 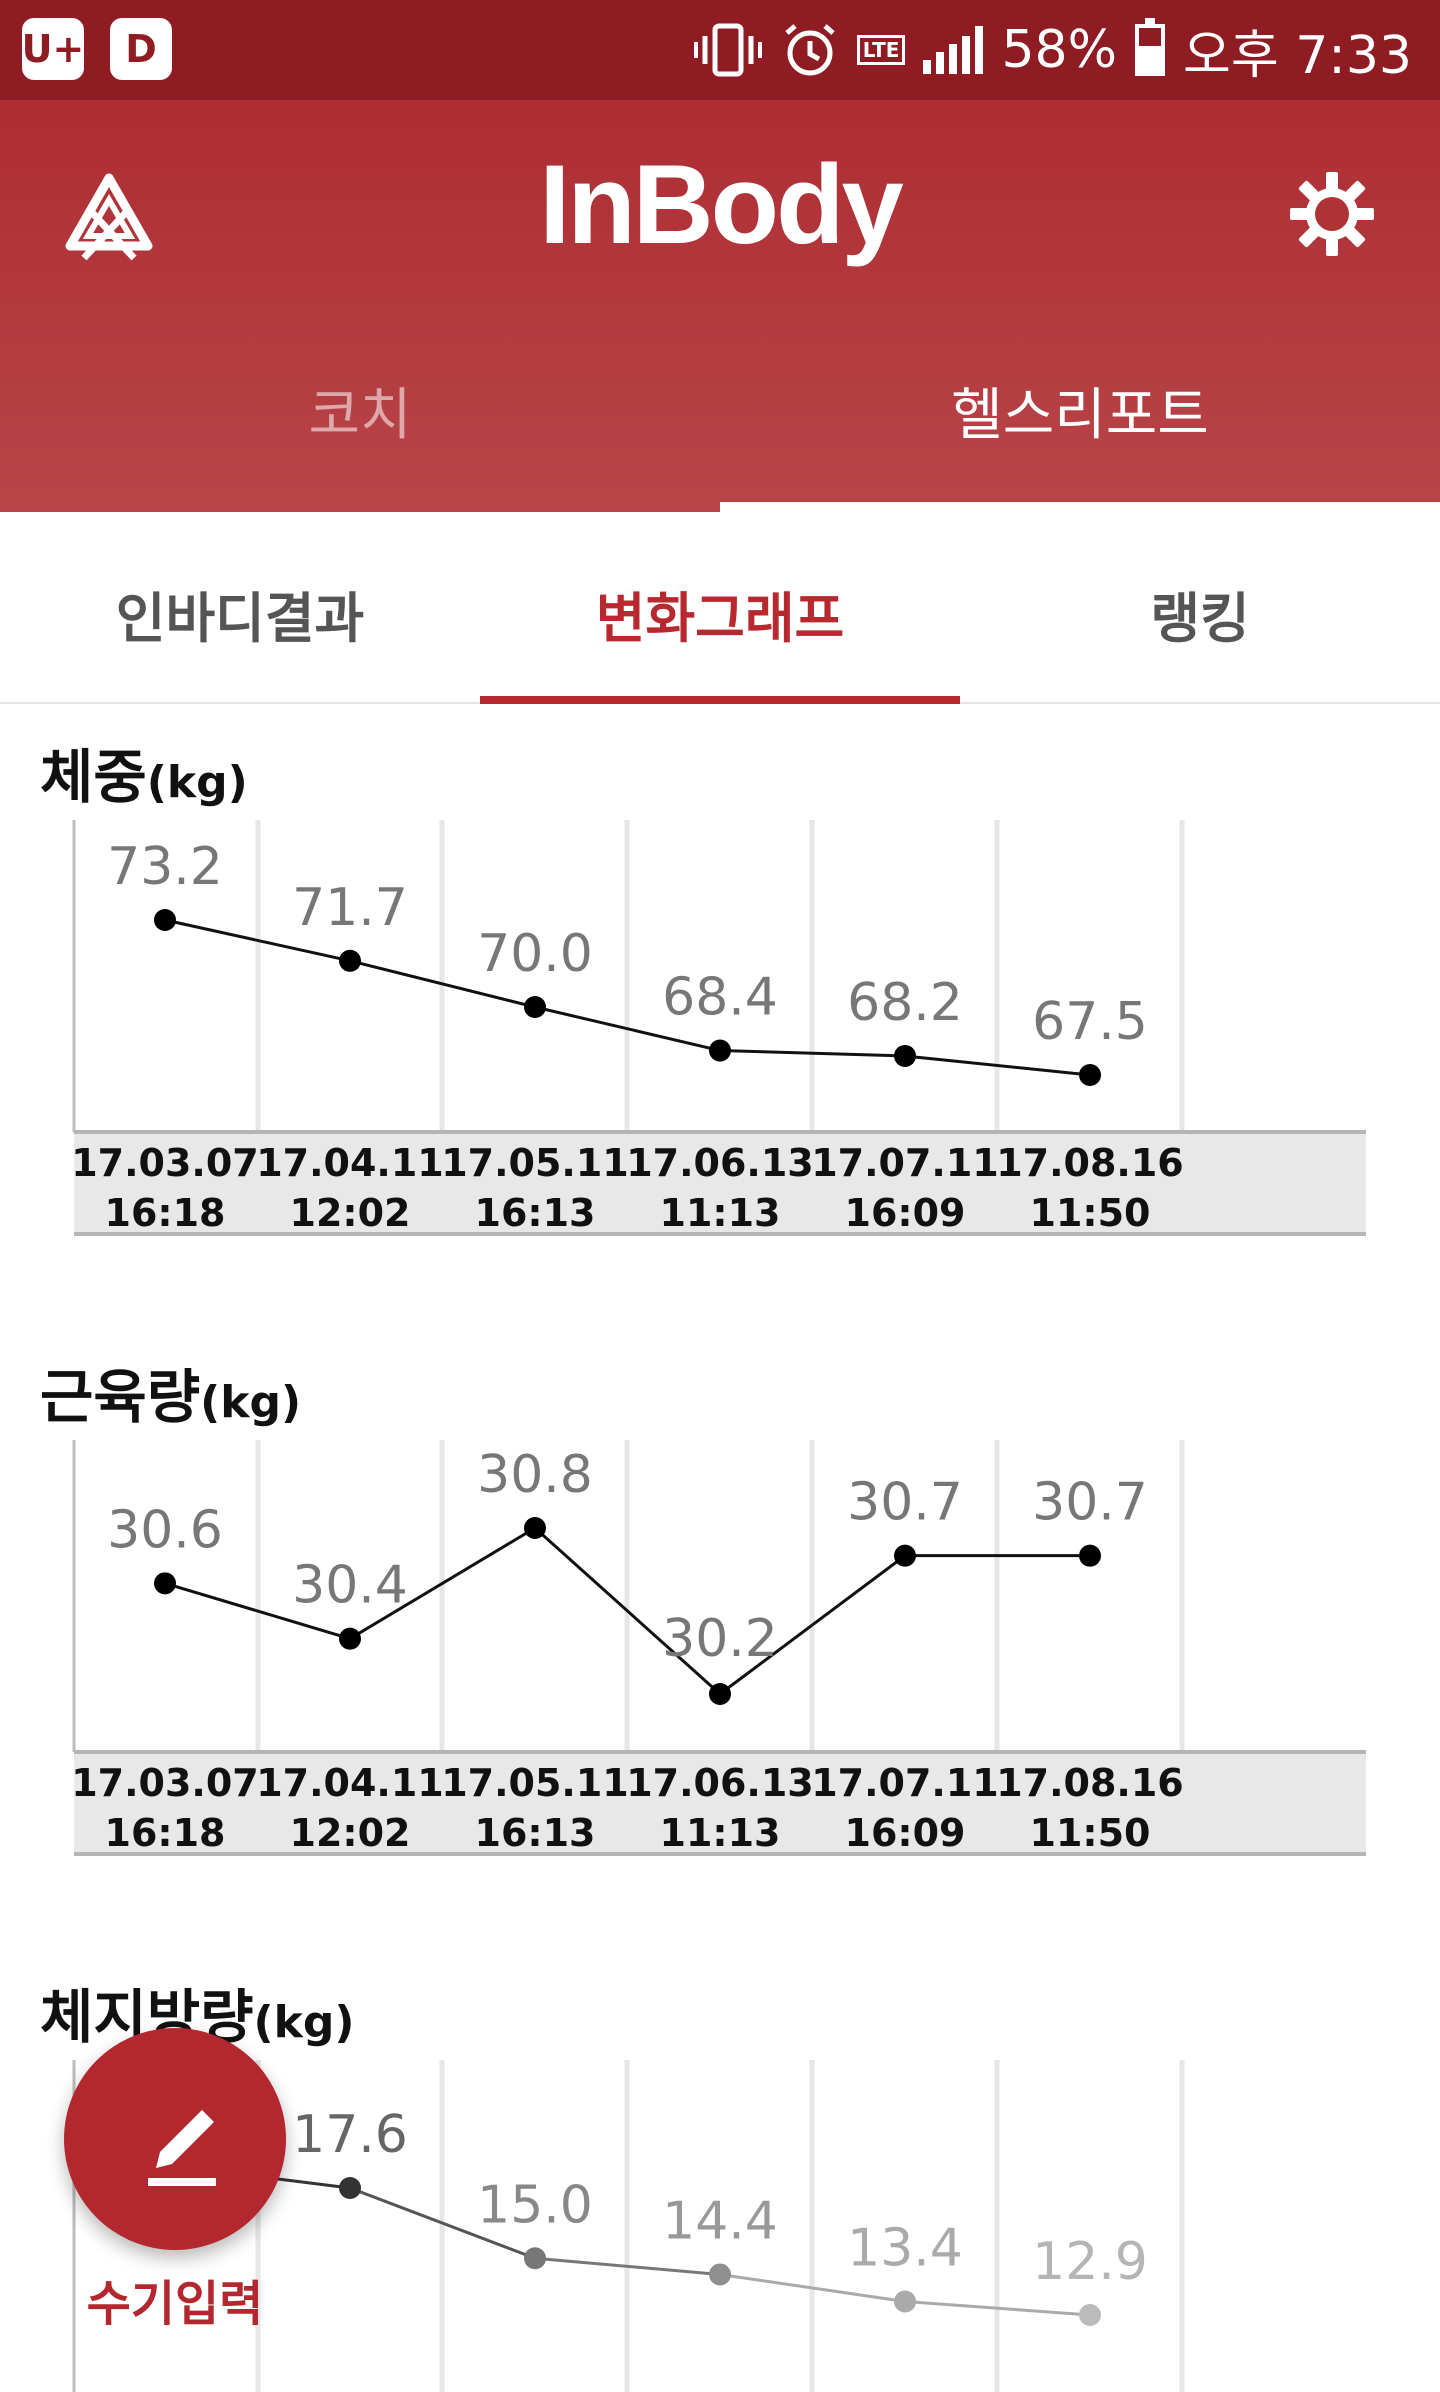 What do you see at coordinates (905, 1503) in the screenshot?
I see `data-label: 30.7` at bounding box center [905, 1503].